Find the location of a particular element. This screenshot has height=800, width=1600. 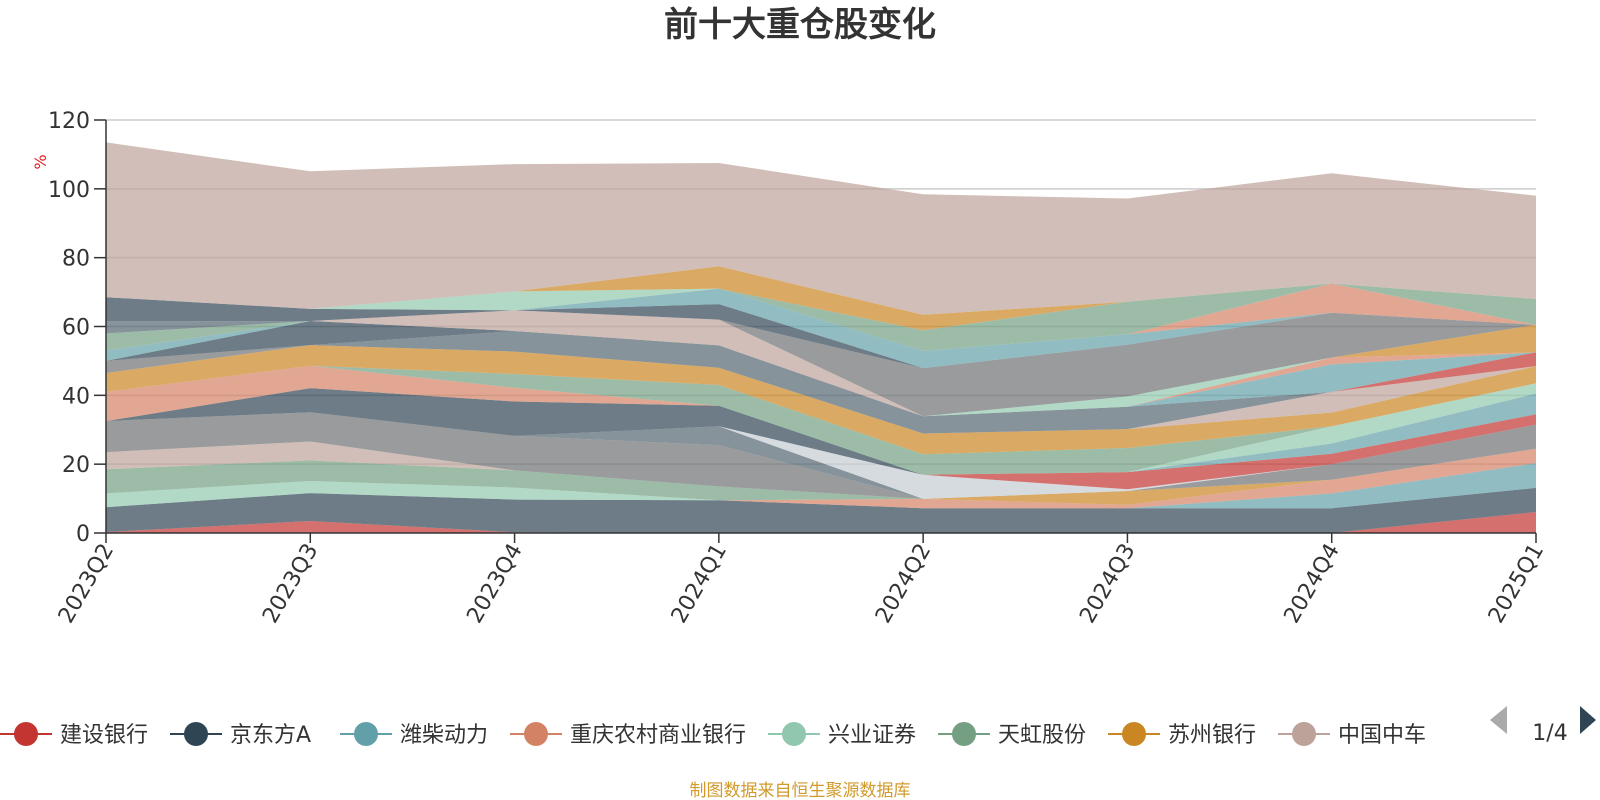

x-tick-label: 2023Q2 is located at coordinates (86, 584).